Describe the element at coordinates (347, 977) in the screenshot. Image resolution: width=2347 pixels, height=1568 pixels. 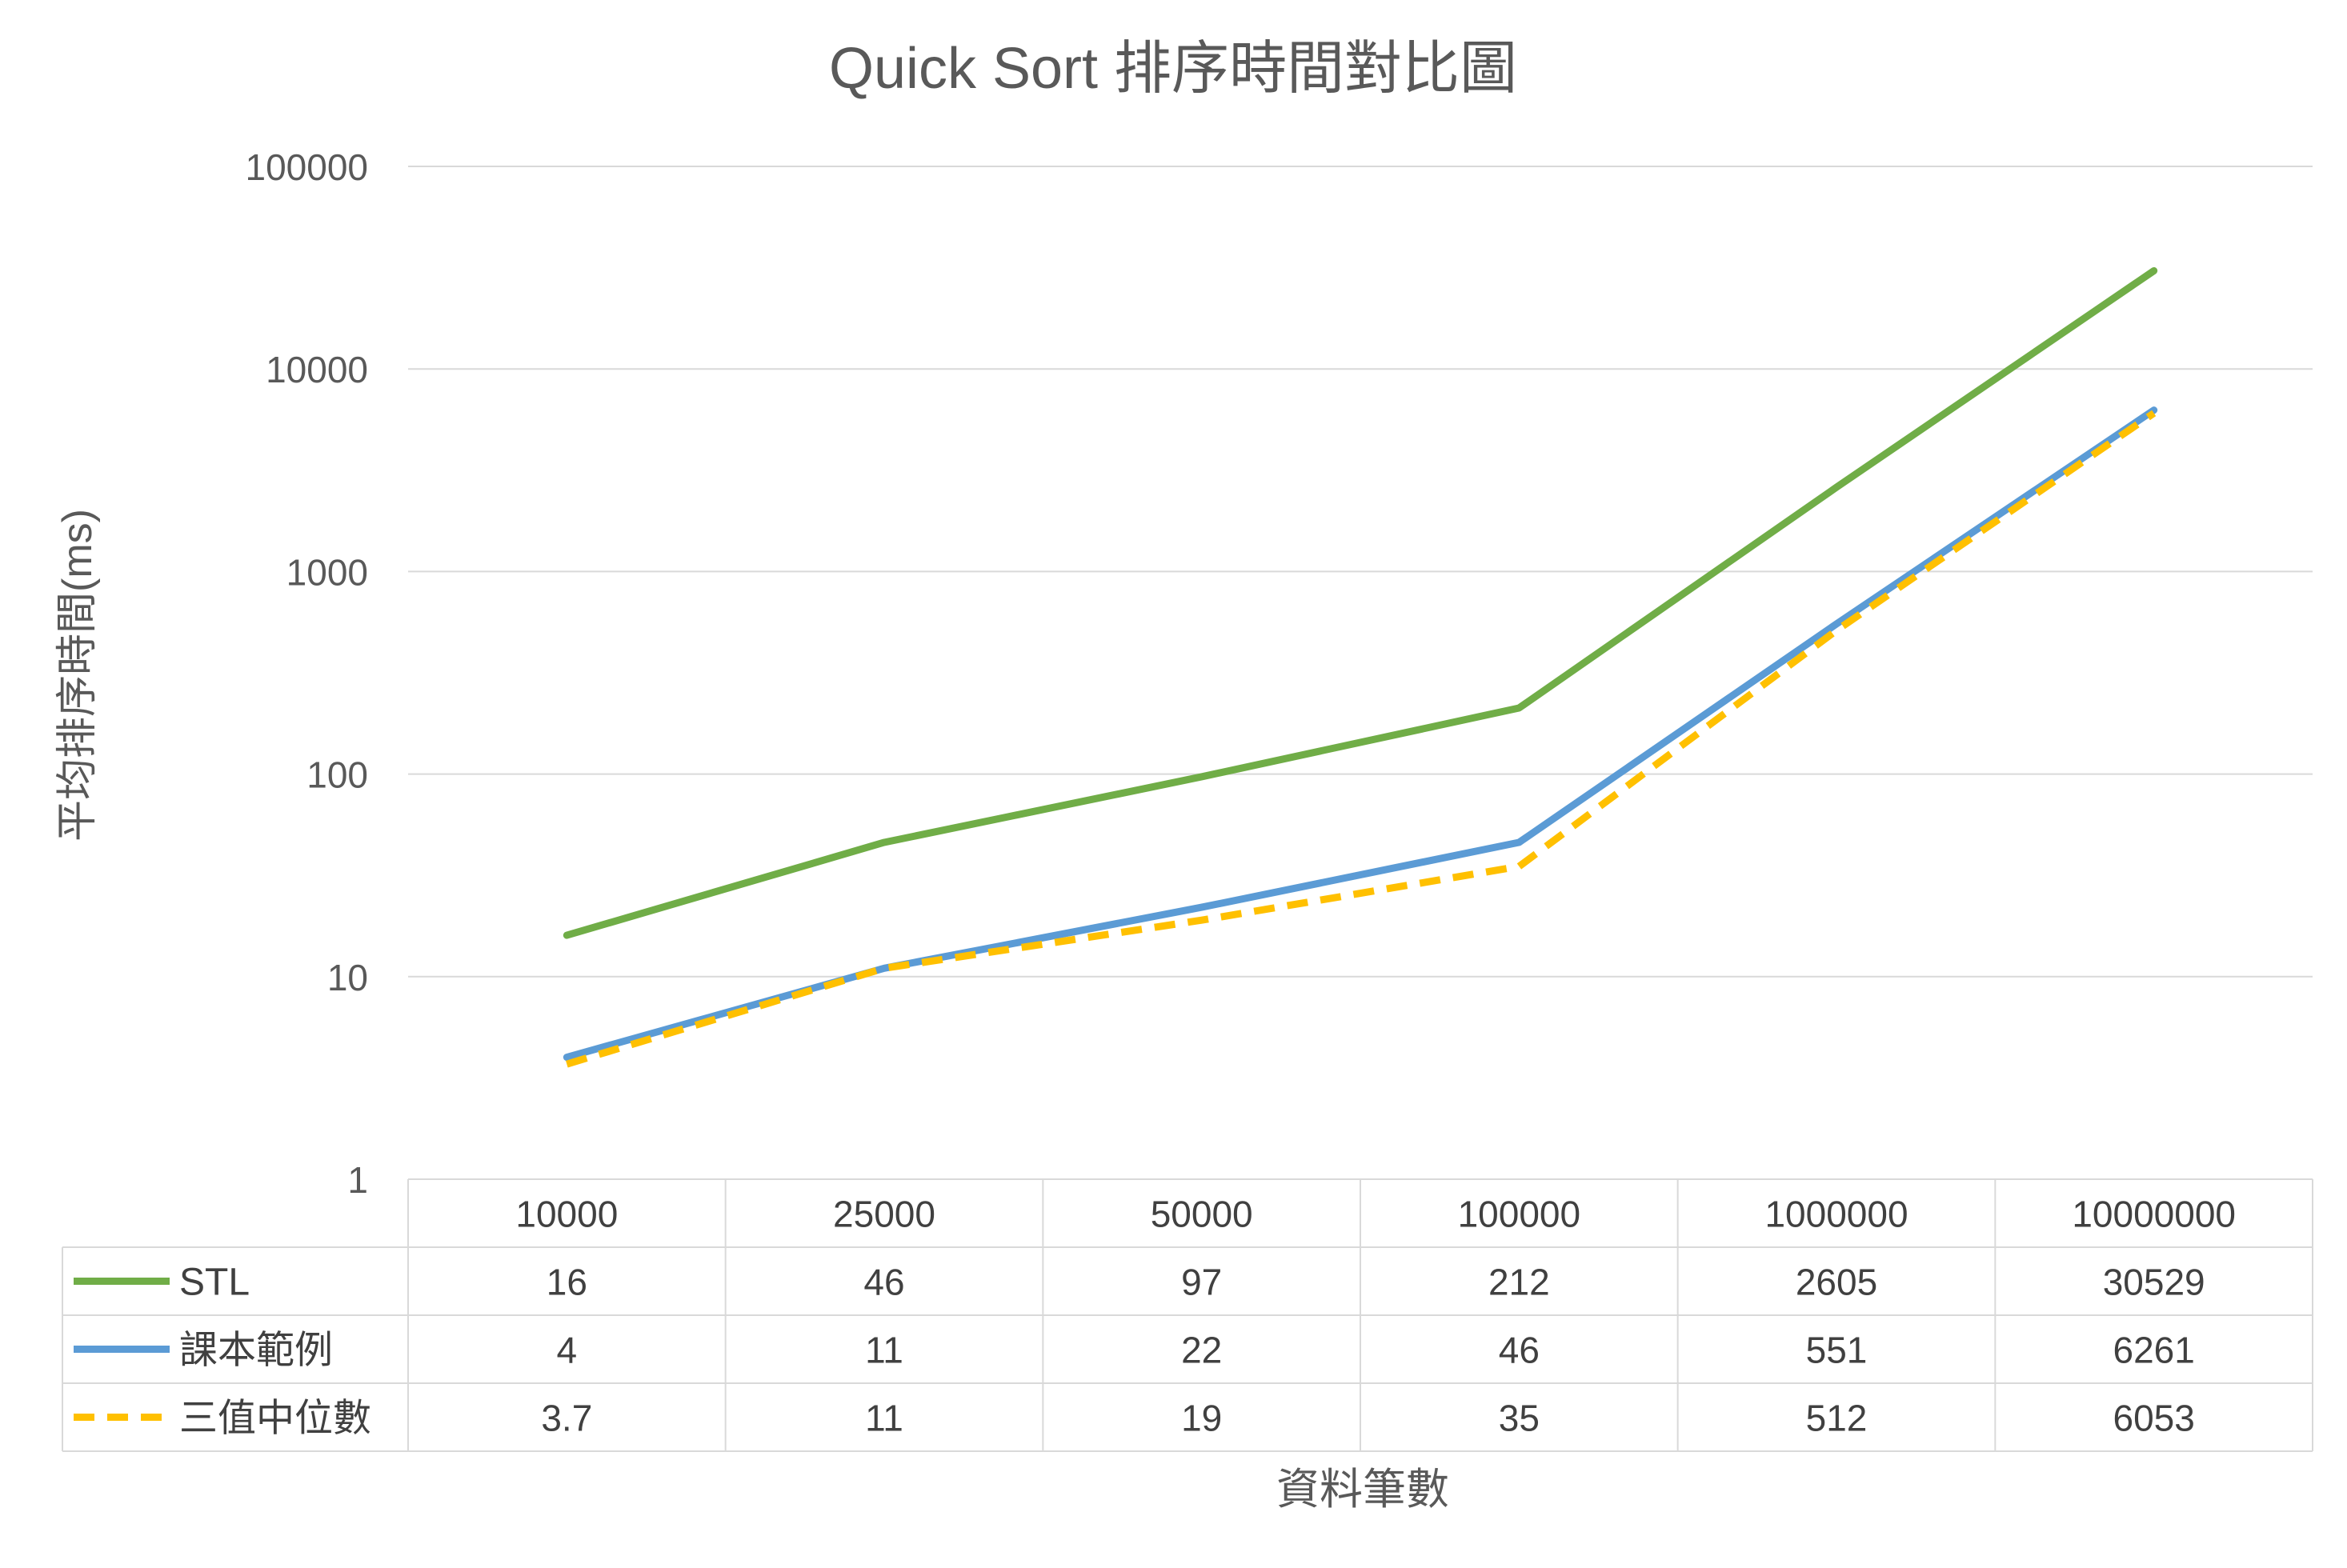
I see `y-tick-label: 10` at that location.